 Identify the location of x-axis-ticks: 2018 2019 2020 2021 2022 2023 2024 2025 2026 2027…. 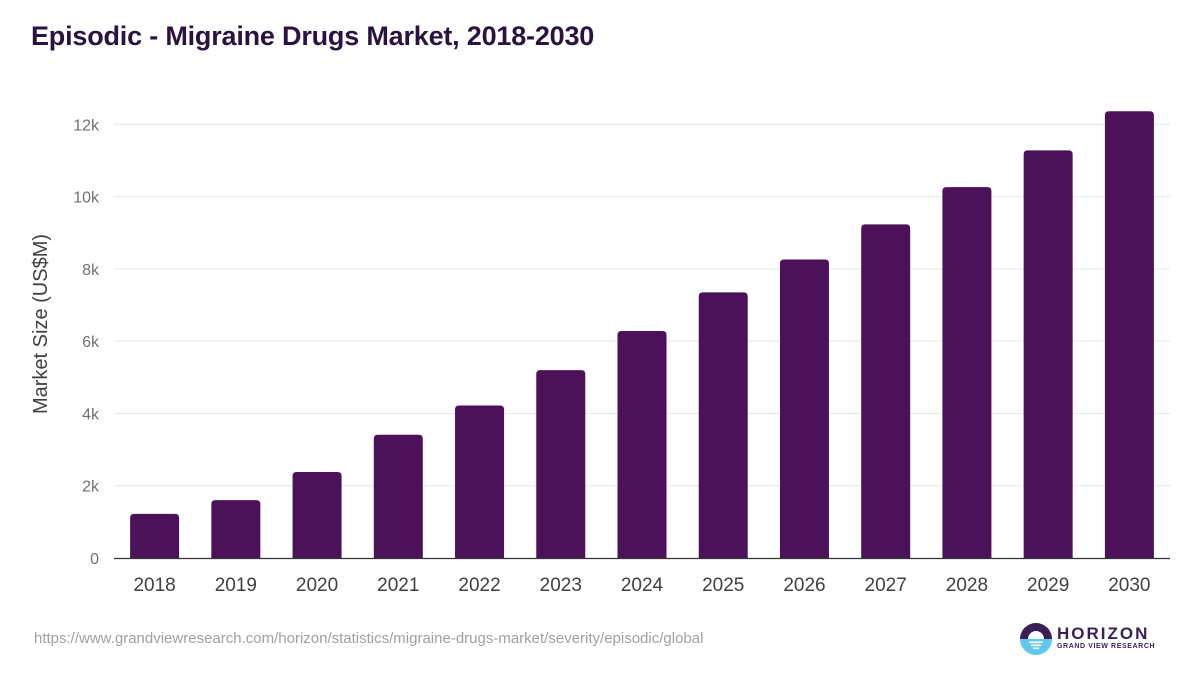
(641, 585).